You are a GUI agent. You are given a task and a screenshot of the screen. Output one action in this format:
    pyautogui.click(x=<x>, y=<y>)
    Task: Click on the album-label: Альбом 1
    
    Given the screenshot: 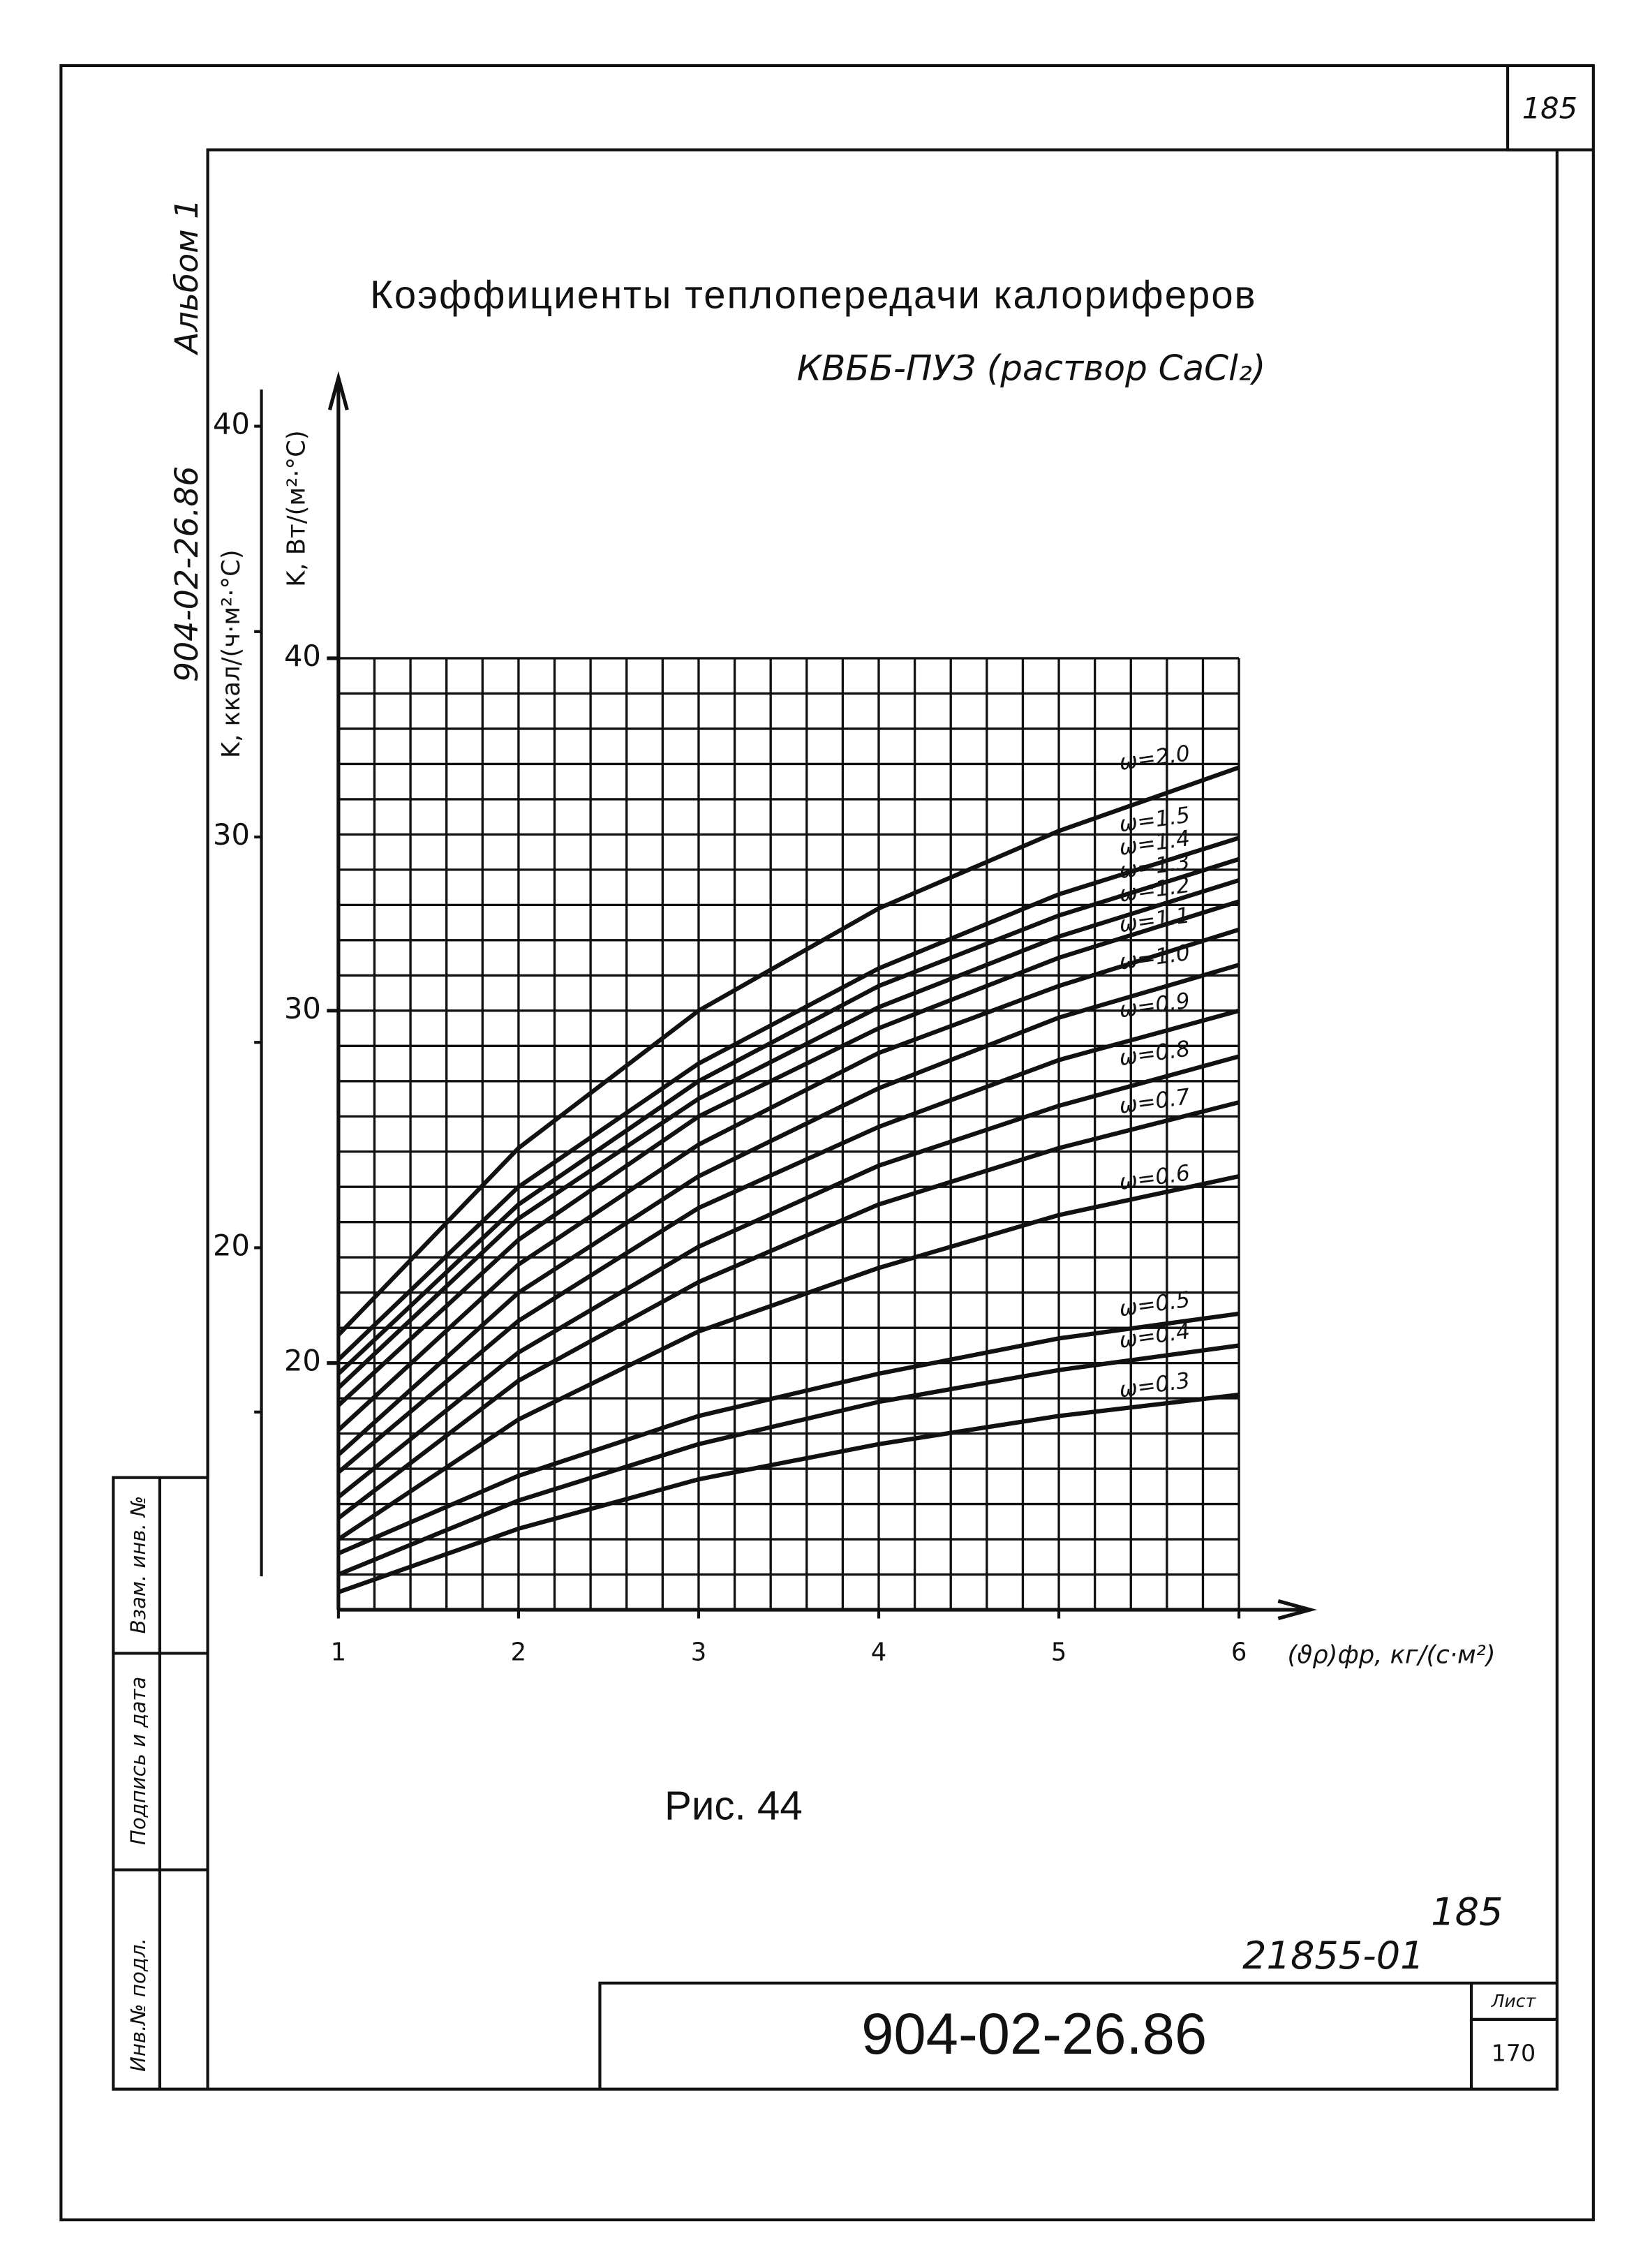 What is the action you would take?
    pyautogui.click(x=186, y=277)
    